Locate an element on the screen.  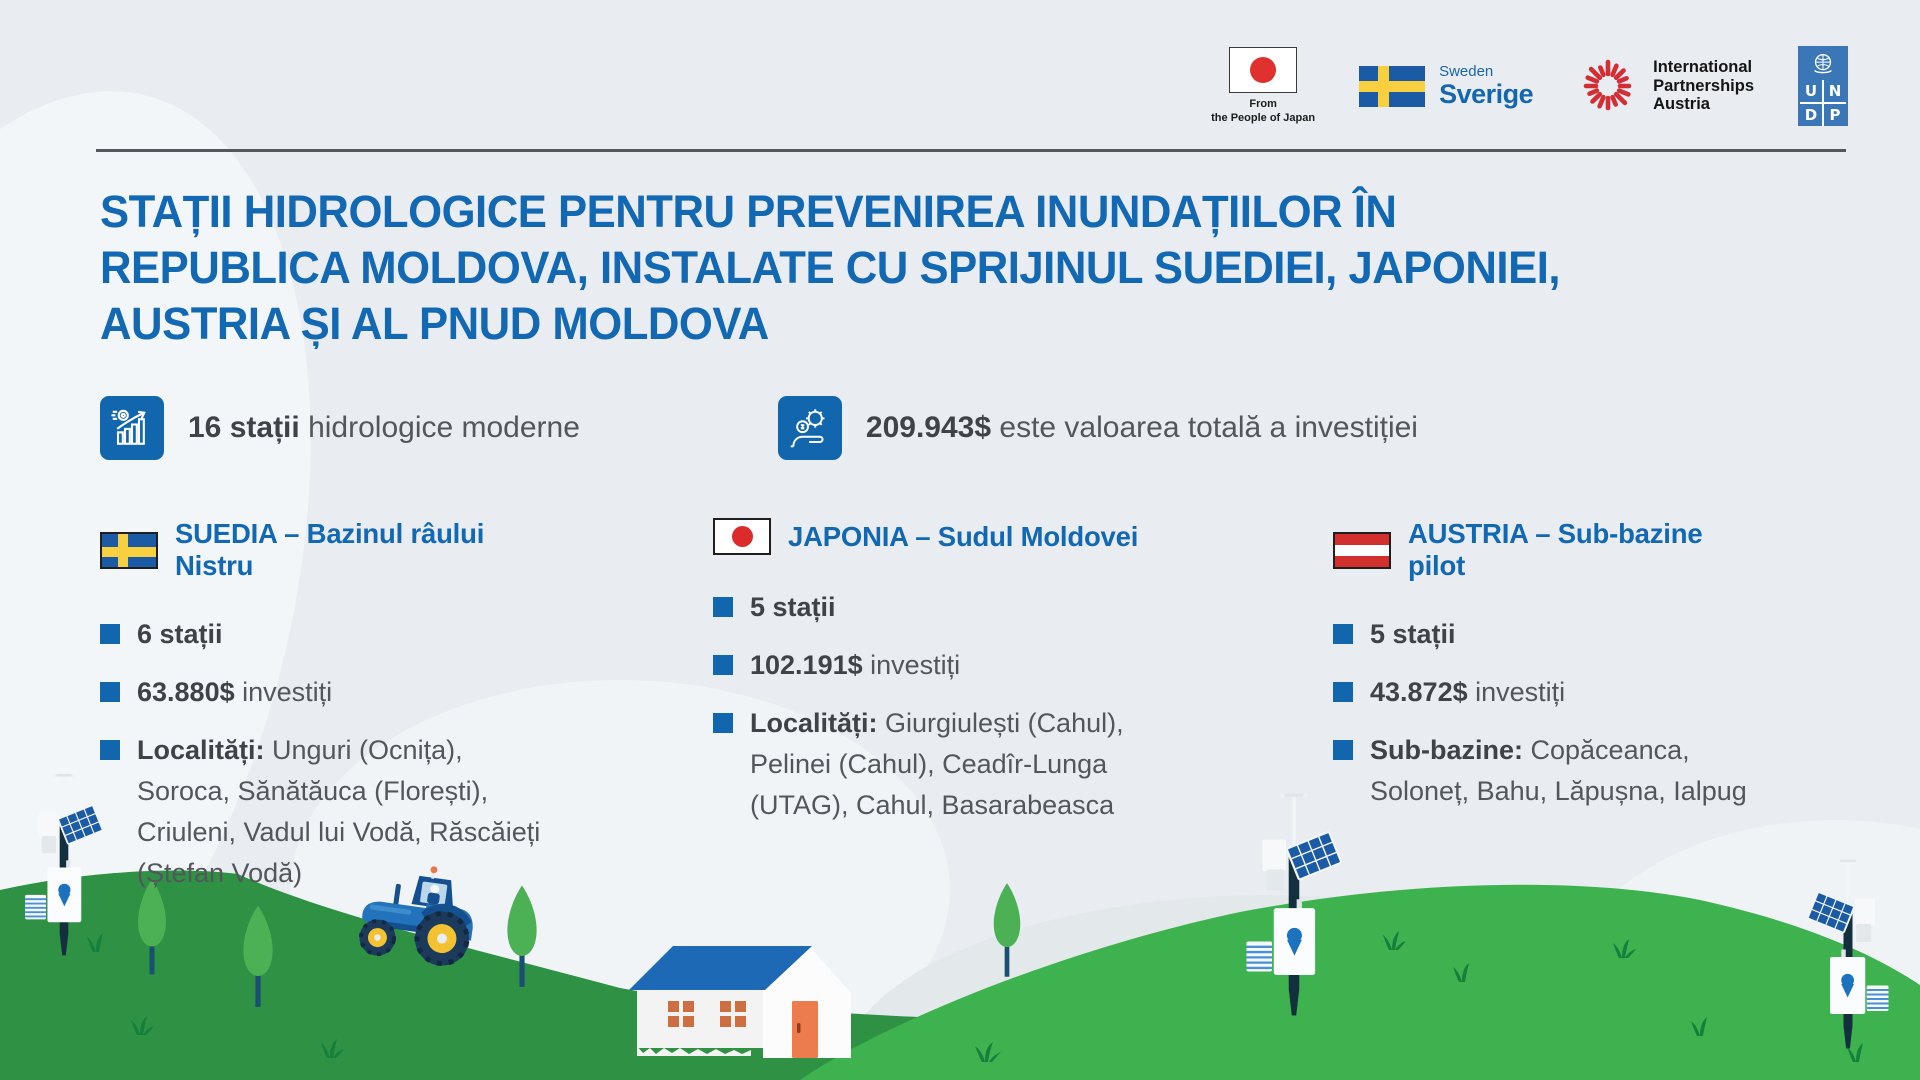
japan-logo: From the People of Japan is located at coordinates (1263, 86).